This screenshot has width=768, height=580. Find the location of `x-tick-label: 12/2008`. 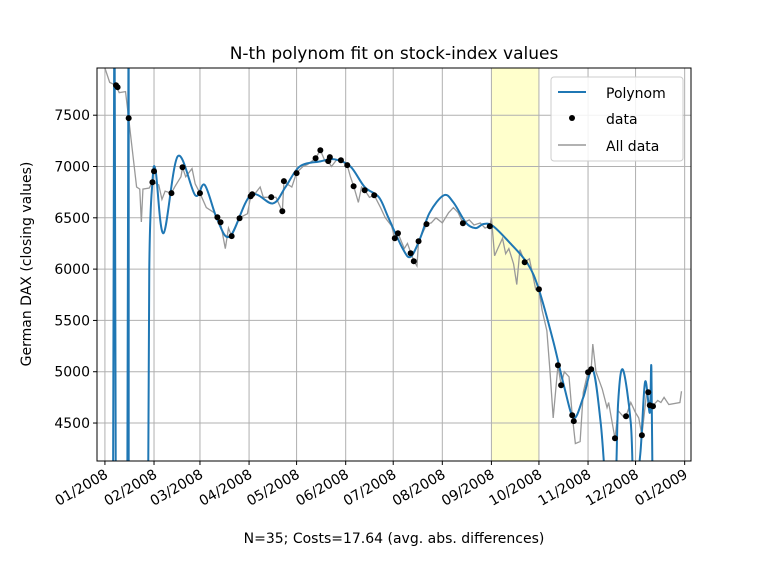

x-tick-label: 12/2008 is located at coordinates (612, 488).